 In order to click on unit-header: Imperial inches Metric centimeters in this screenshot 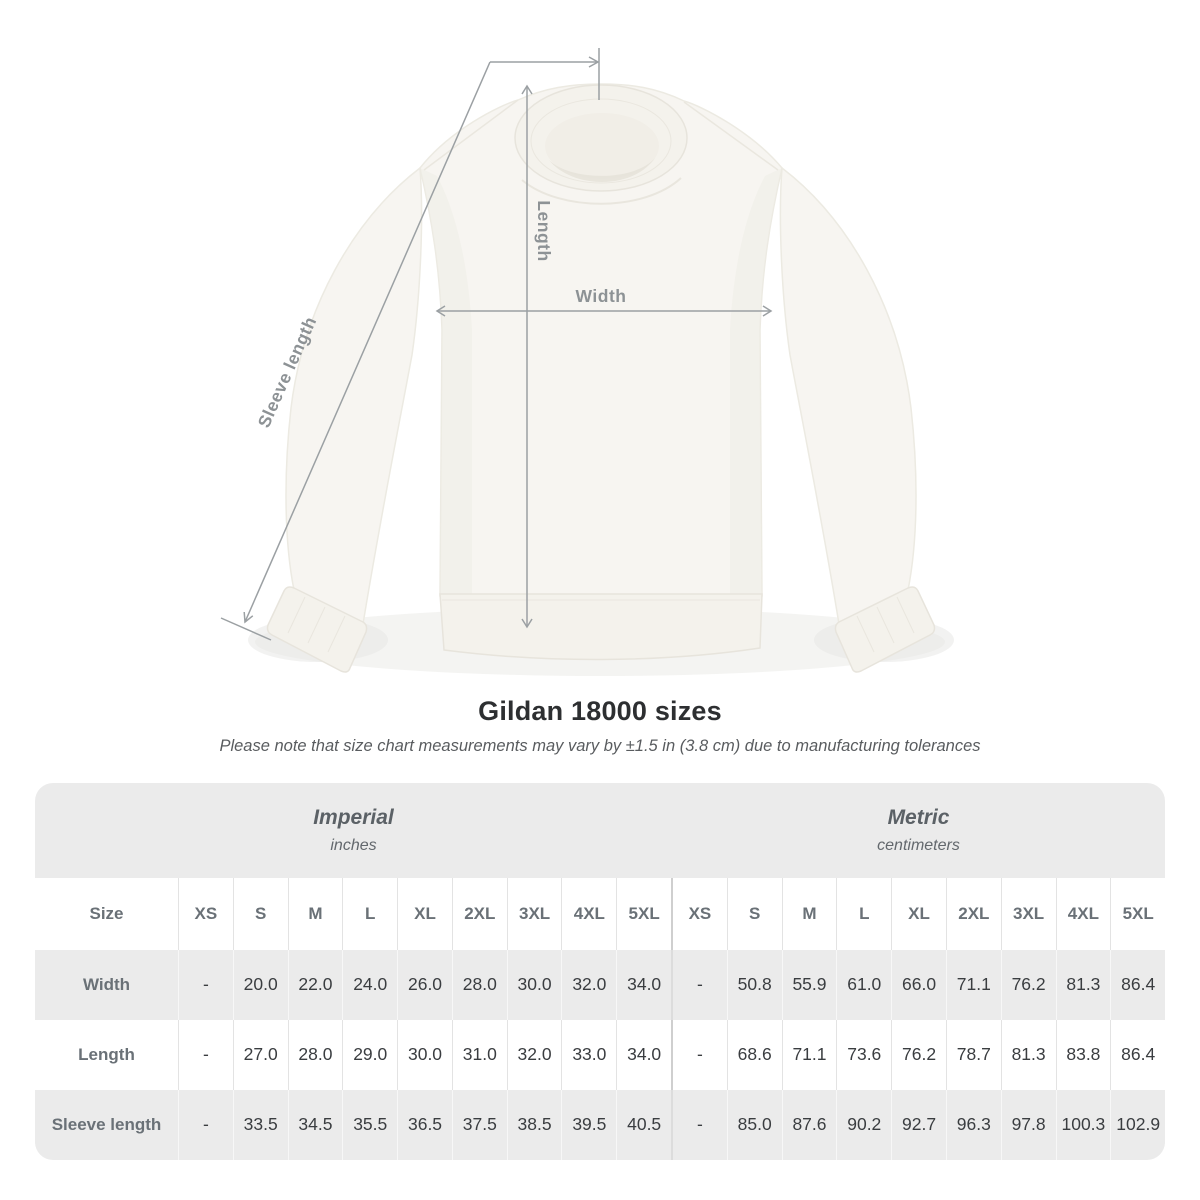, I will do `click(600, 830)`.